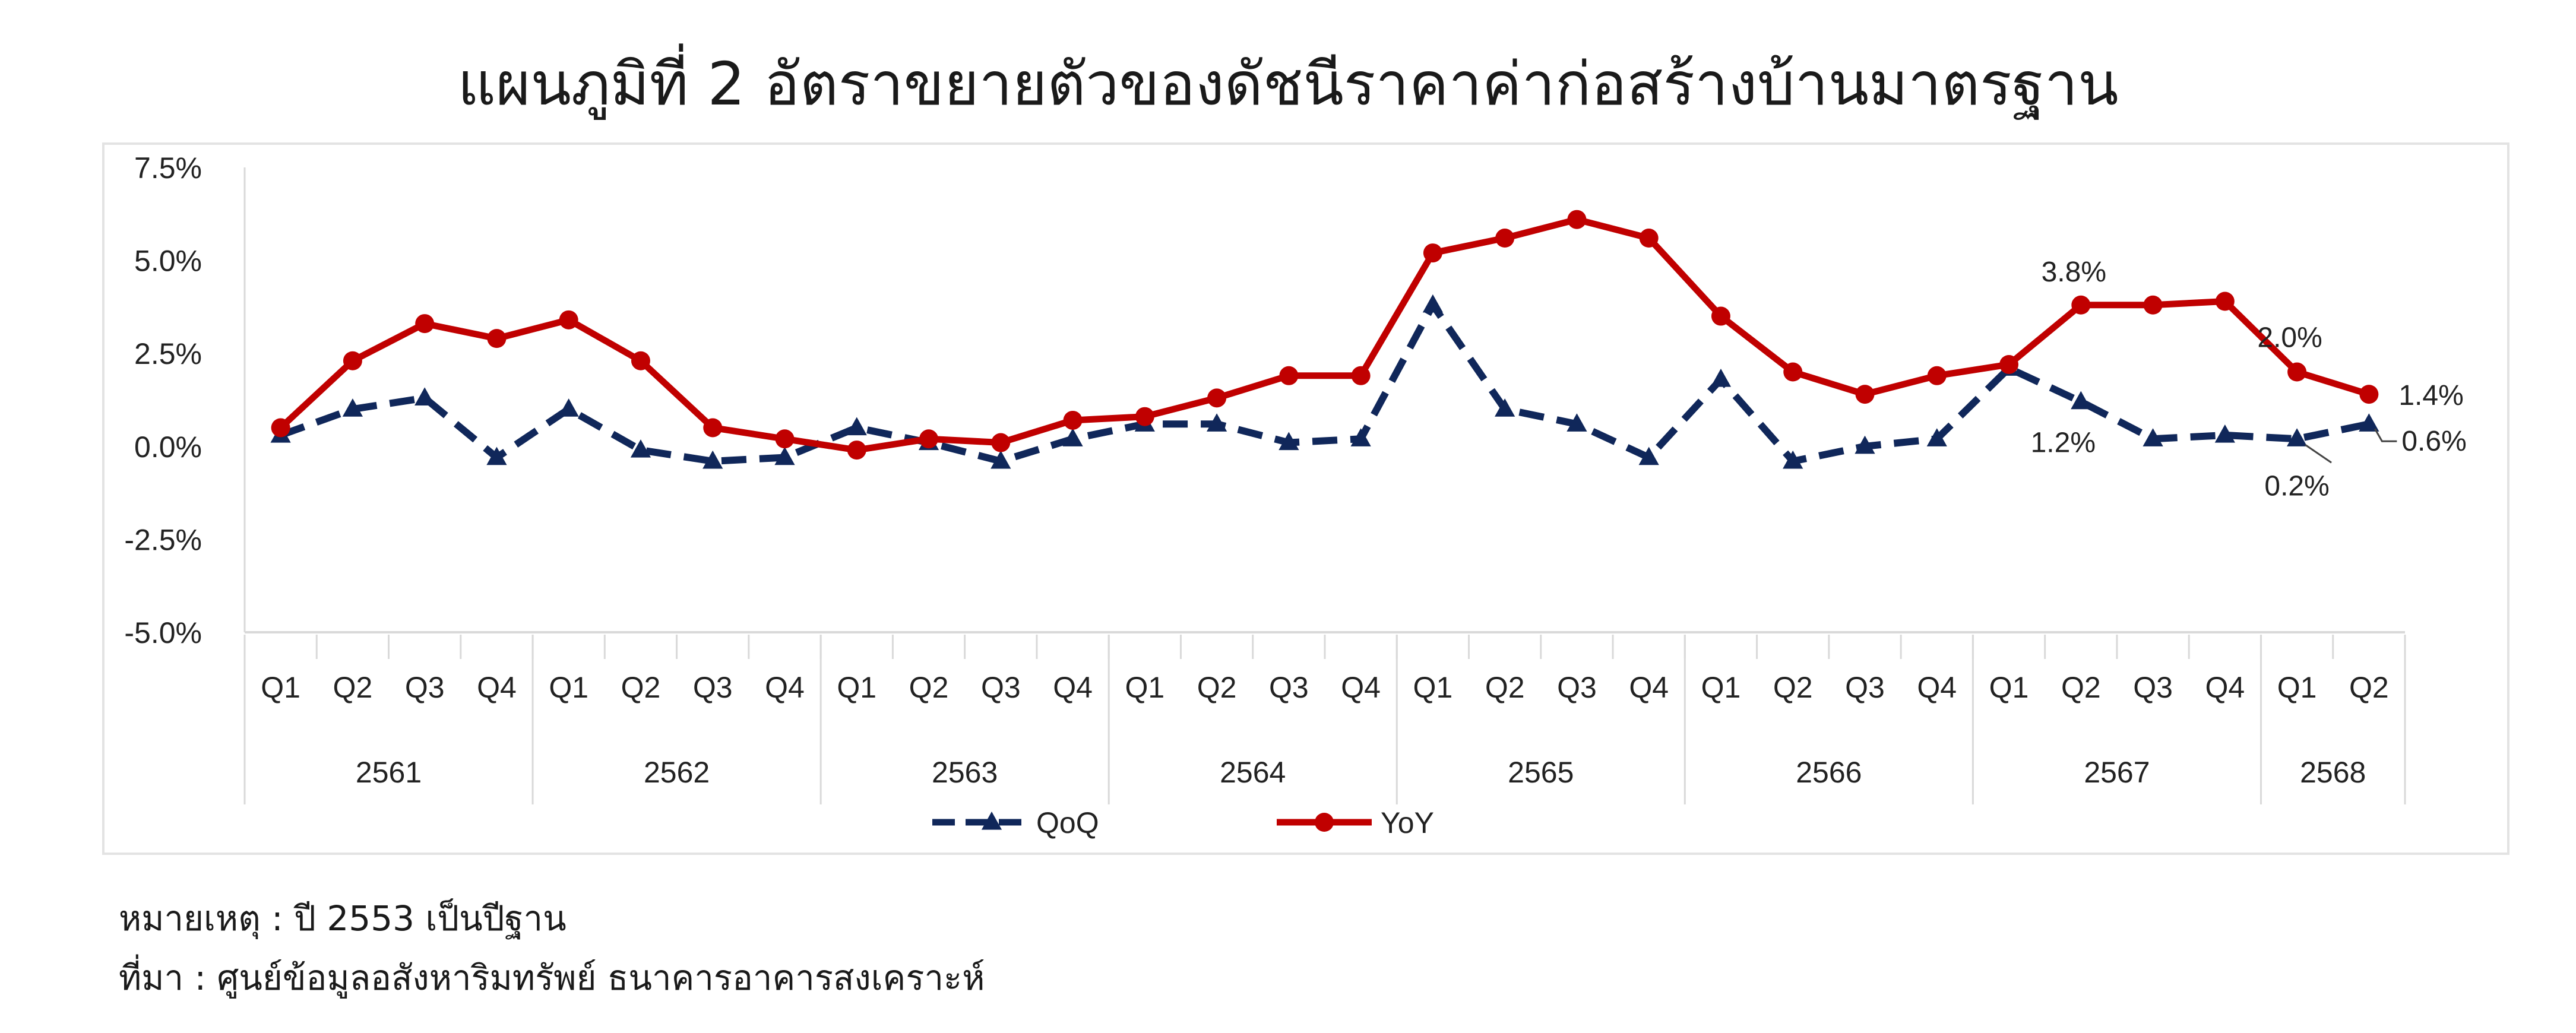 Image resolution: width=2576 pixels, height=1033 pixels. Describe the element at coordinates (343, 918) in the screenshot. I see `footnote-base-year: หมายเหตุ : ปี 2553 เป็นปีฐาน` at that location.